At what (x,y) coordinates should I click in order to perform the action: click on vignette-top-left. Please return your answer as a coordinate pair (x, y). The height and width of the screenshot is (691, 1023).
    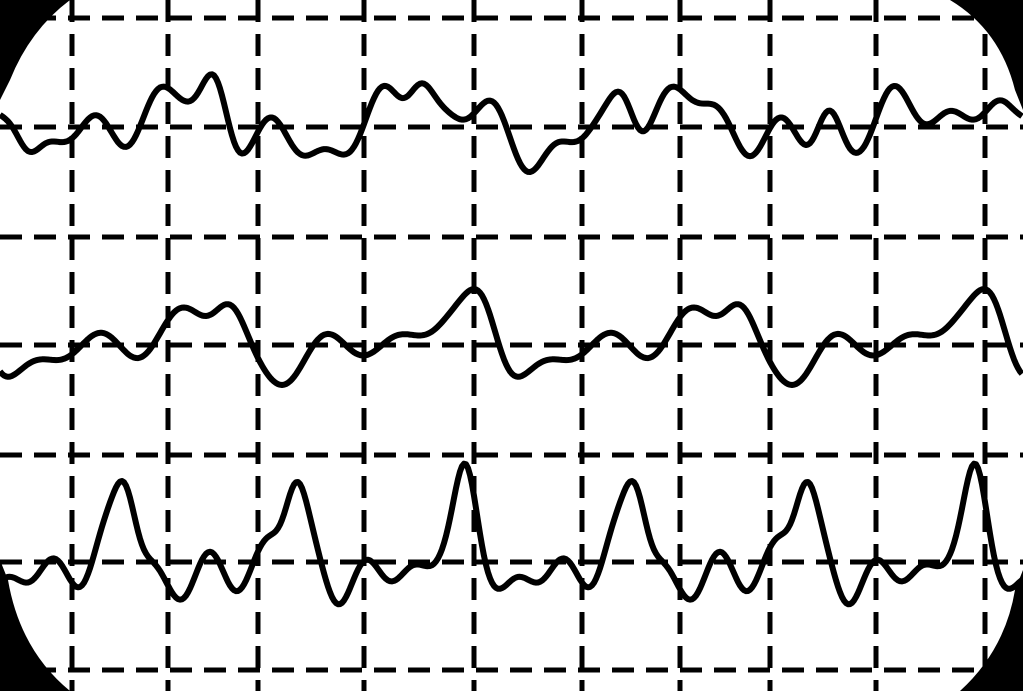
    Looking at the image, I should click on (35, 50).